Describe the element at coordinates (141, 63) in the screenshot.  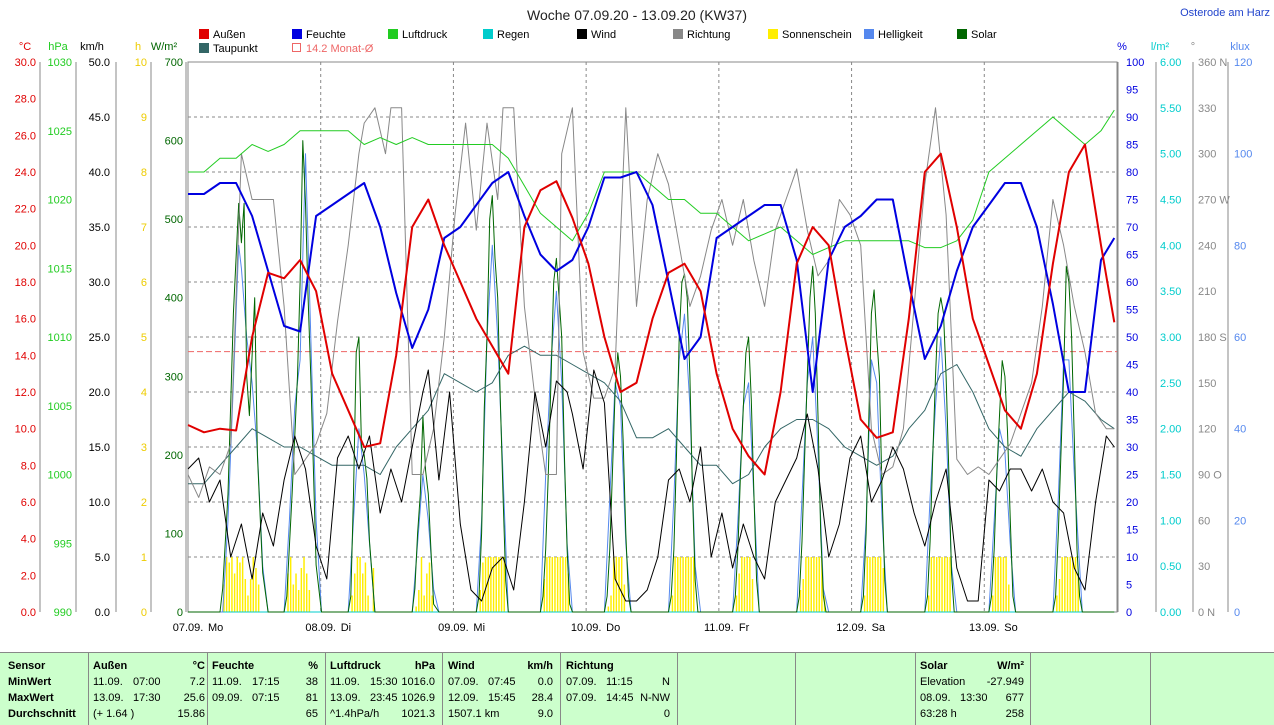
I see `axis-tick-label: 10` at that location.